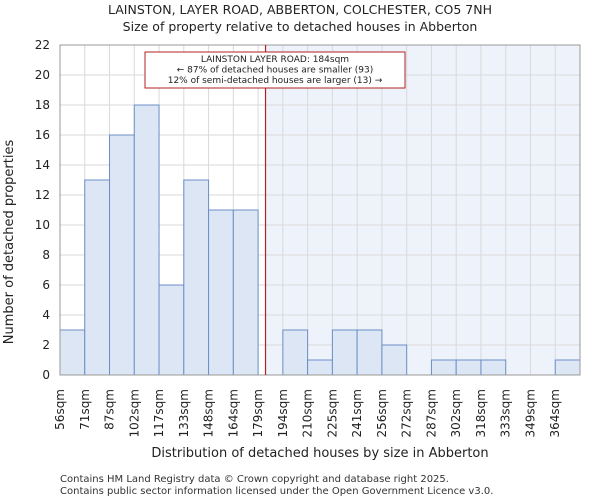 This screenshot has width=600, height=500. Describe the element at coordinates (382, 413) in the screenshot. I see `x-tick-label: 256sqm` at that location.